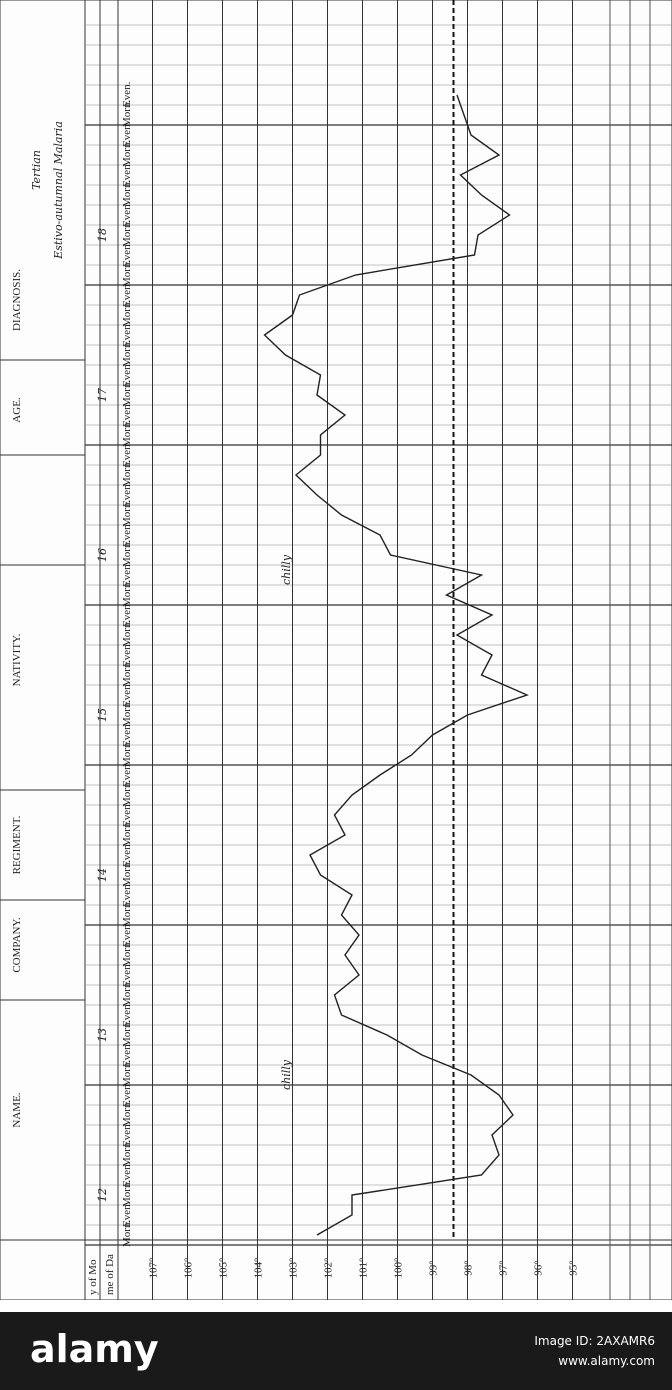 This screenshot has height=1390, width=672. What do you see at coordinates (17, 844) in the screenshot?
I see `header-label: REGIMENT.` at bounding box center [17, 844].